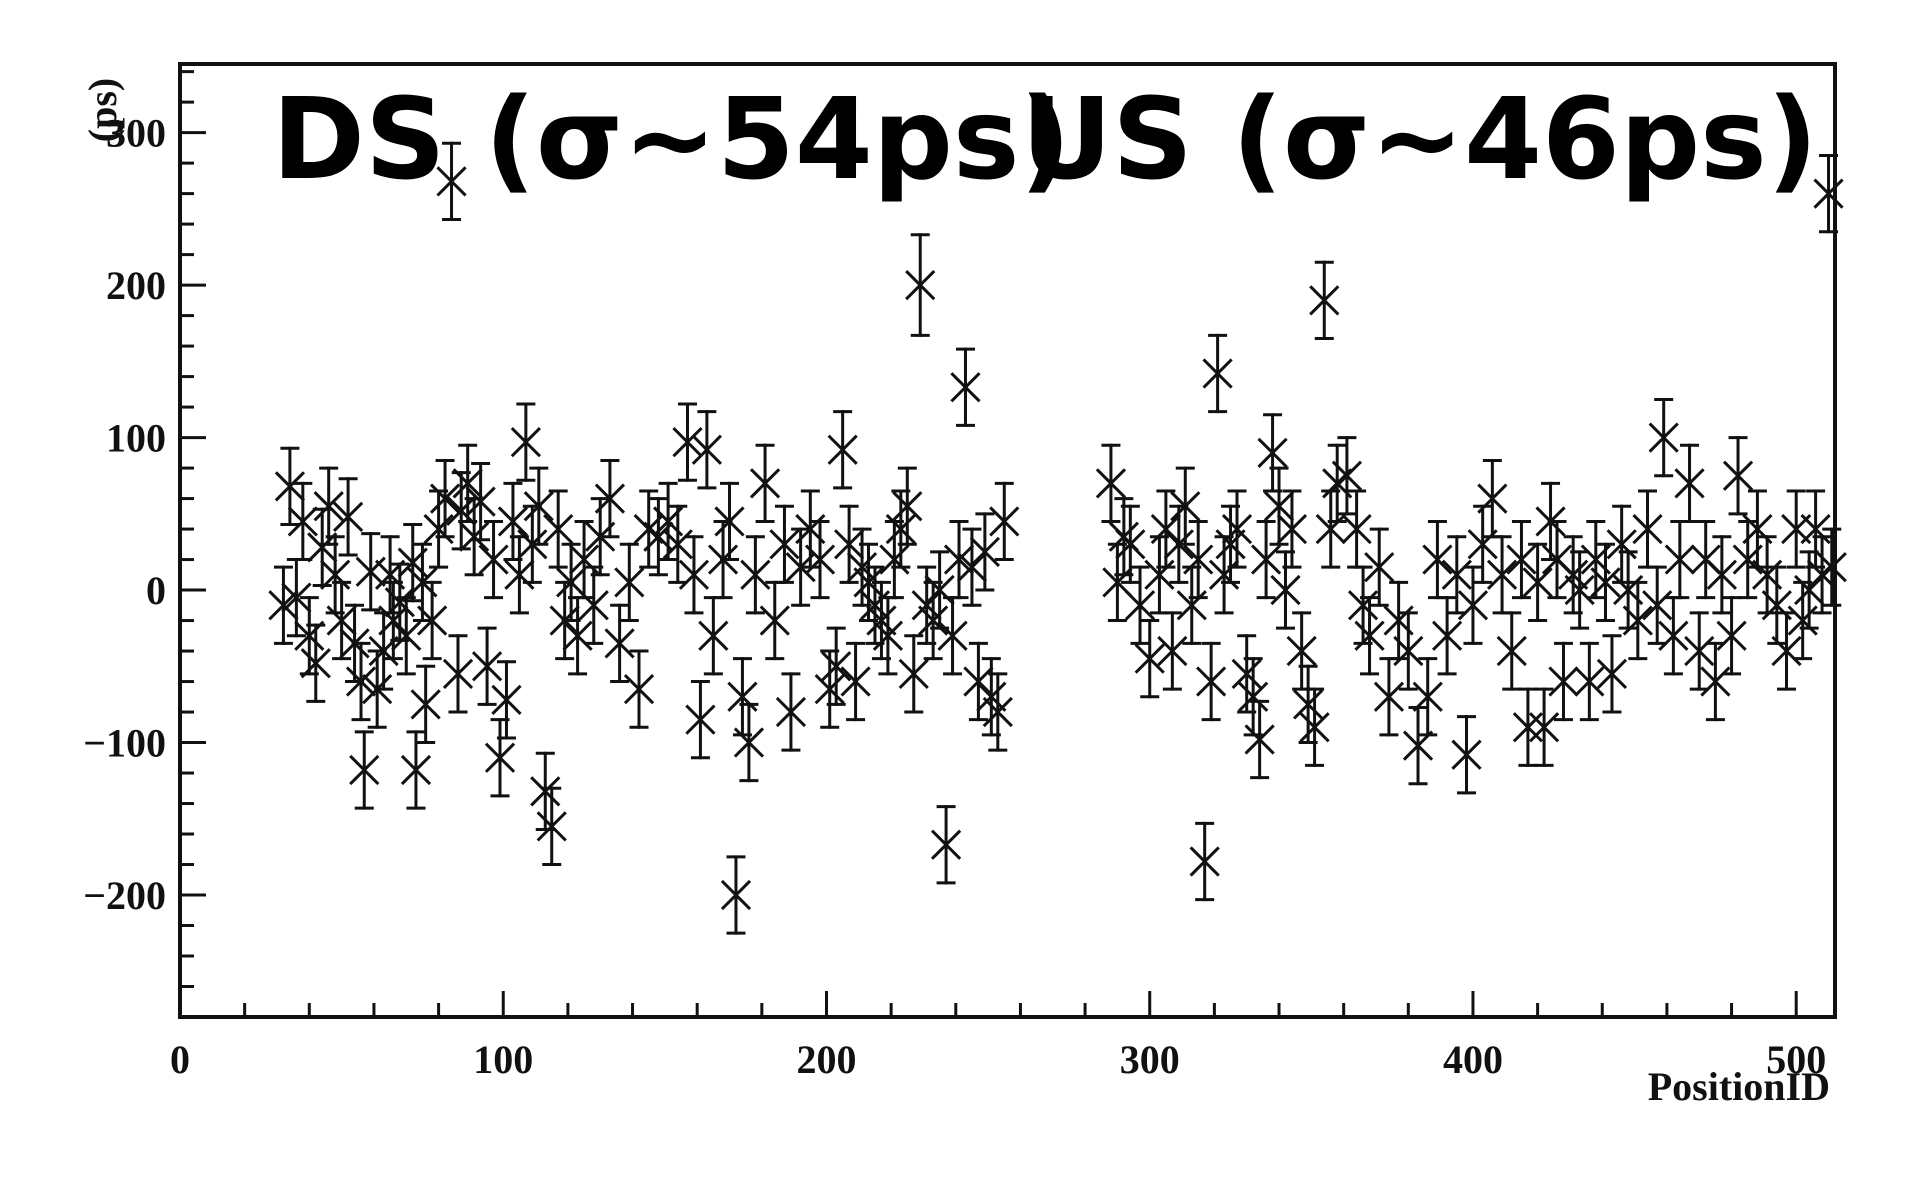 The width and height of the screenshot is (1906, 1184). What do you see at coordinates (102, 110) in the screenshot?
I see `y-axis-title: (ps)` at bounding box center [102, 110].